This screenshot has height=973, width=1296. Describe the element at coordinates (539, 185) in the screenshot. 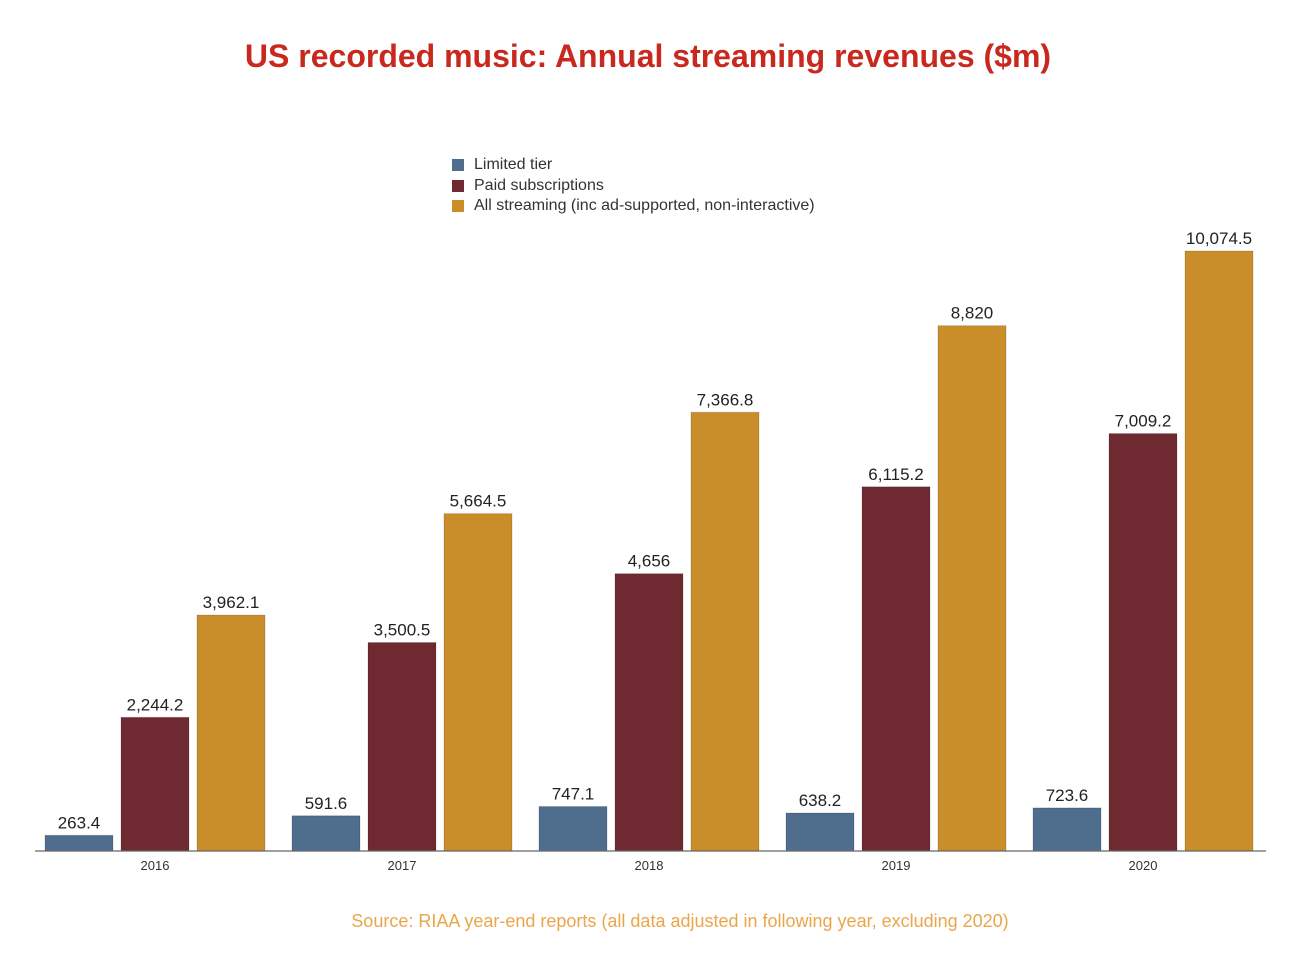

I see `legend-label: Paid subscriptions` at that location.